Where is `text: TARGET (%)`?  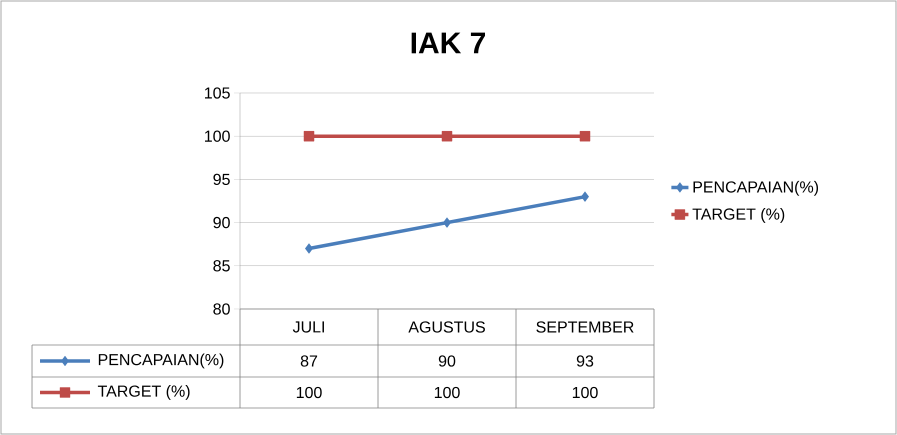 text: TARGET (%) is located at coordinates (144, 392).